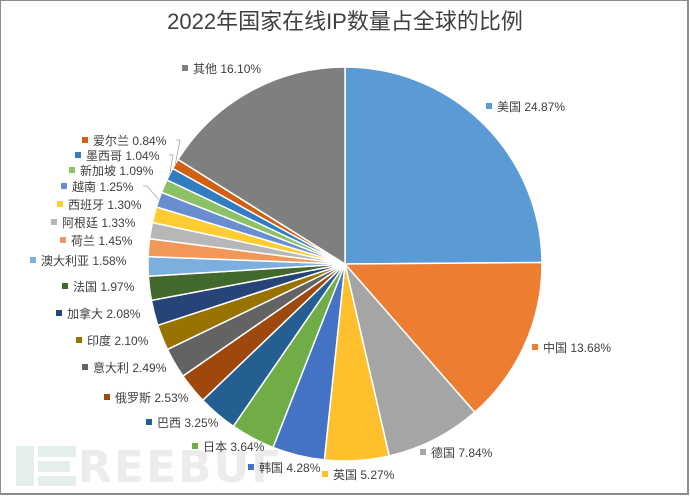 The width and height of the screenshot is (690, 496). I want to click on data-label: 中国 13.68%, so click(571, 347).